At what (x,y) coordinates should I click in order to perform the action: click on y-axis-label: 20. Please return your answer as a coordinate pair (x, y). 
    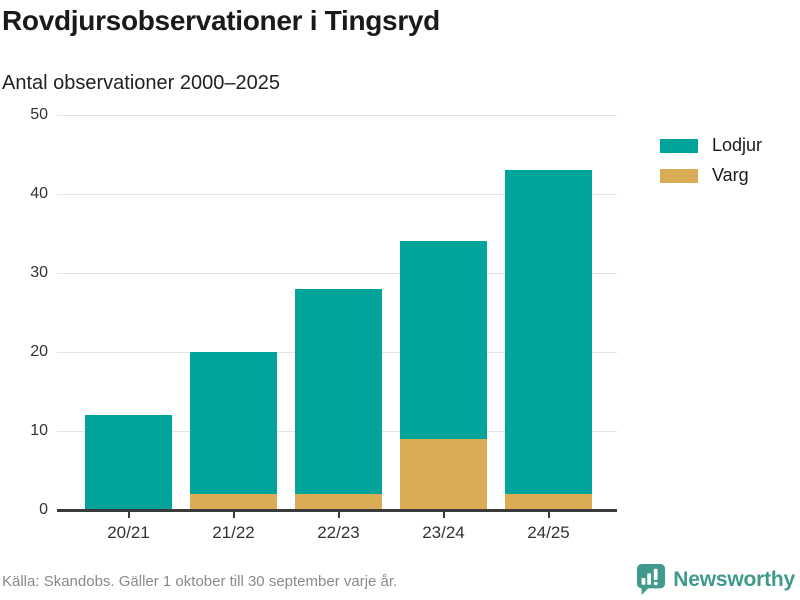
    Looking at the image, I should click on (39, 351).